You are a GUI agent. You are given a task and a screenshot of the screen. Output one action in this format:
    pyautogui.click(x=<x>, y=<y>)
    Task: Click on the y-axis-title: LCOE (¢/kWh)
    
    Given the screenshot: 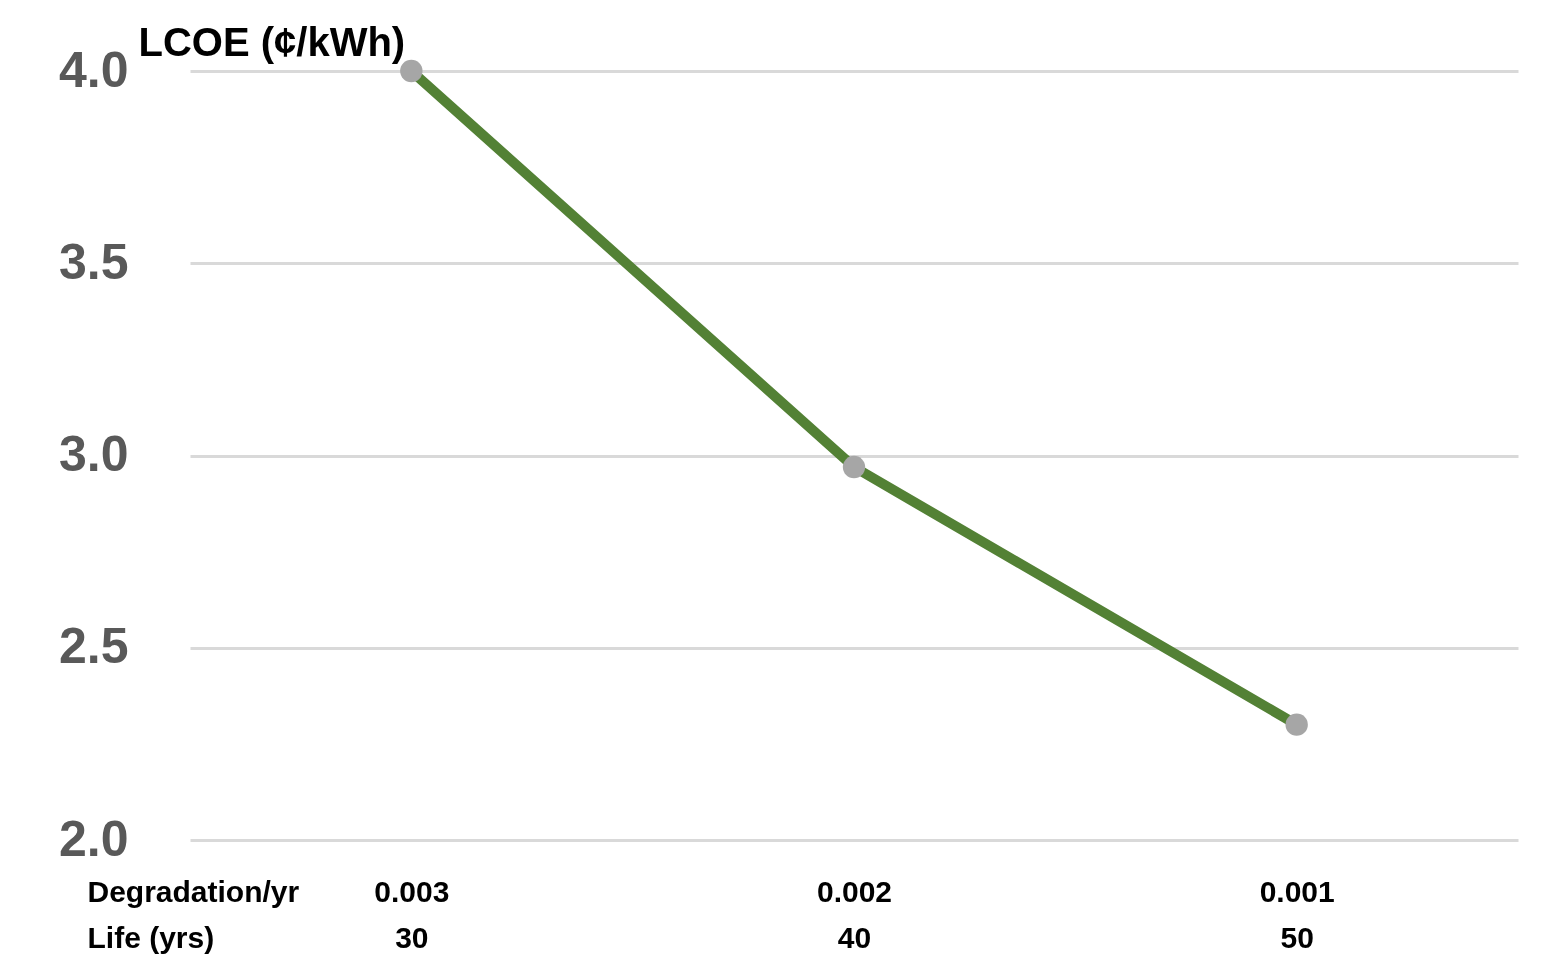 What is the action you would take?
    pyautogui.click(x=272, y=41)
    